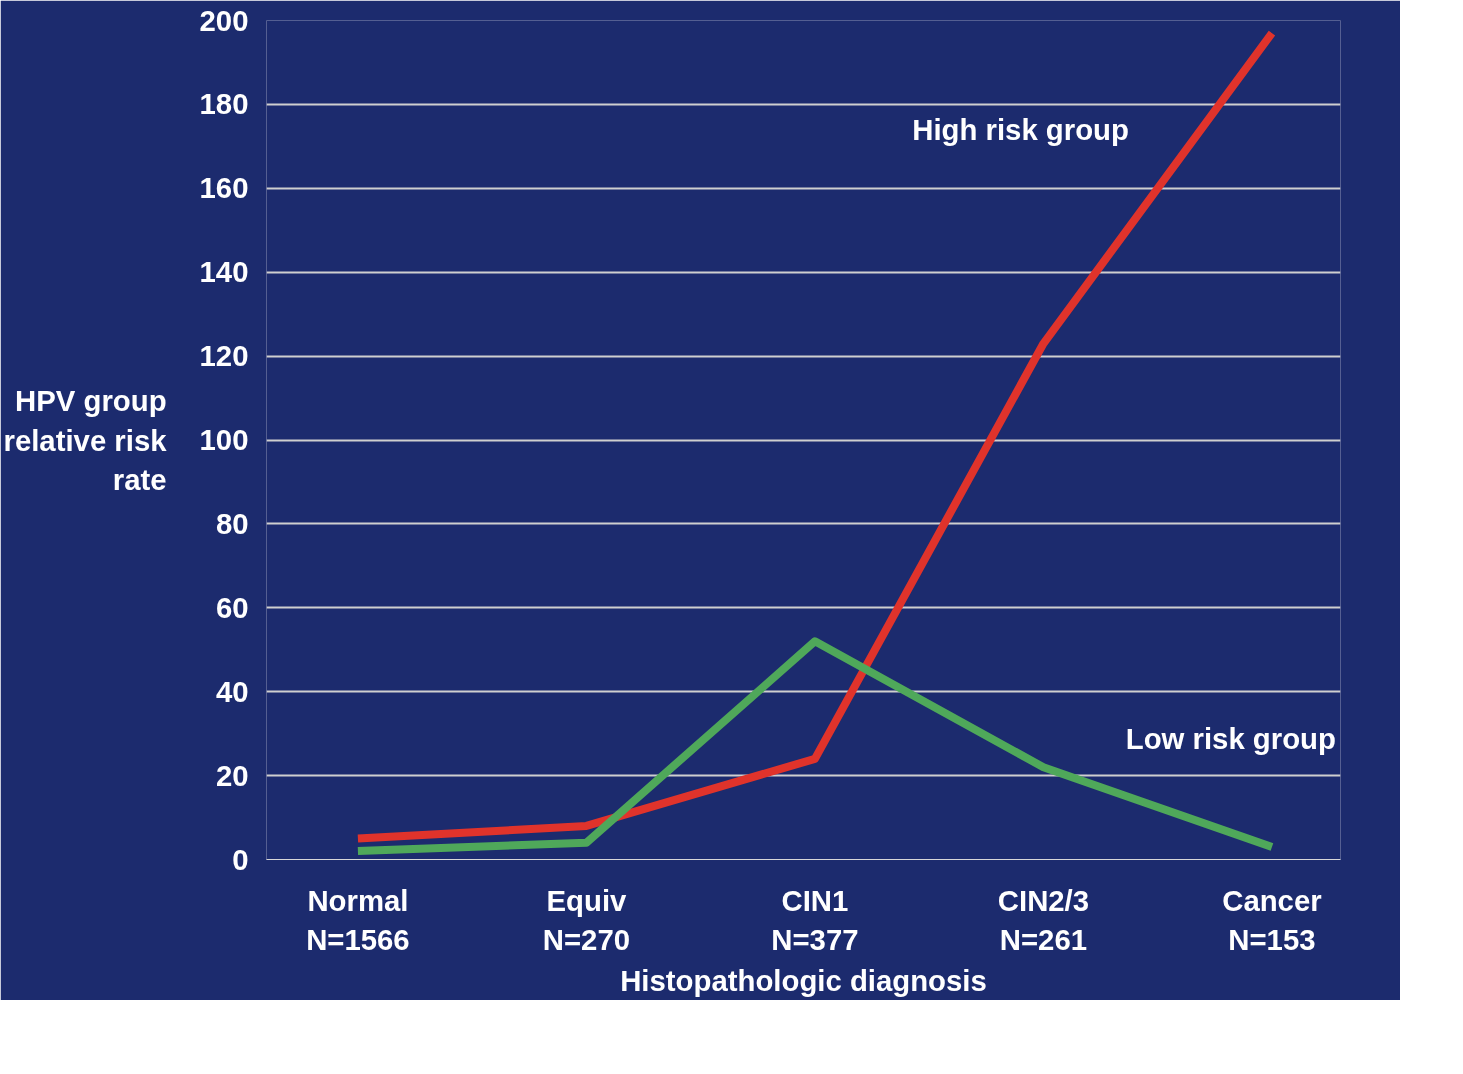 The height and width of the screenshot is (1074, 1463). What do you see at coordinates (1272, 920) in the screenshot?
I see `x-tick-label: Cancer N=153` at bounding box center [1272, 920].